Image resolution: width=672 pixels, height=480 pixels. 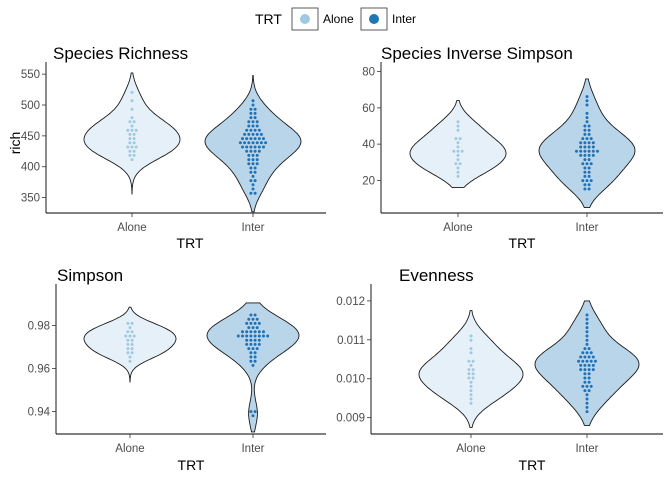 I want to click on legend-dot-alone, so click(x=305, y=19).